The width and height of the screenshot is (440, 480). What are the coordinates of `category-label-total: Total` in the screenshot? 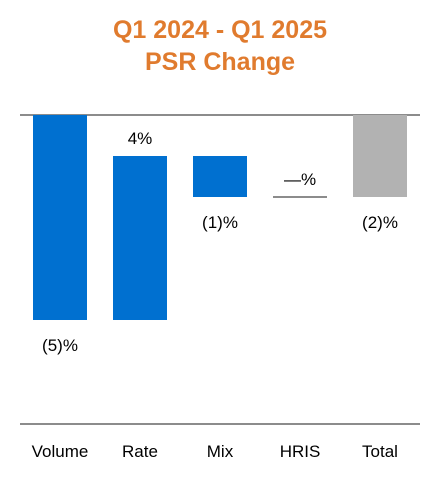 It's located at (380, 451).